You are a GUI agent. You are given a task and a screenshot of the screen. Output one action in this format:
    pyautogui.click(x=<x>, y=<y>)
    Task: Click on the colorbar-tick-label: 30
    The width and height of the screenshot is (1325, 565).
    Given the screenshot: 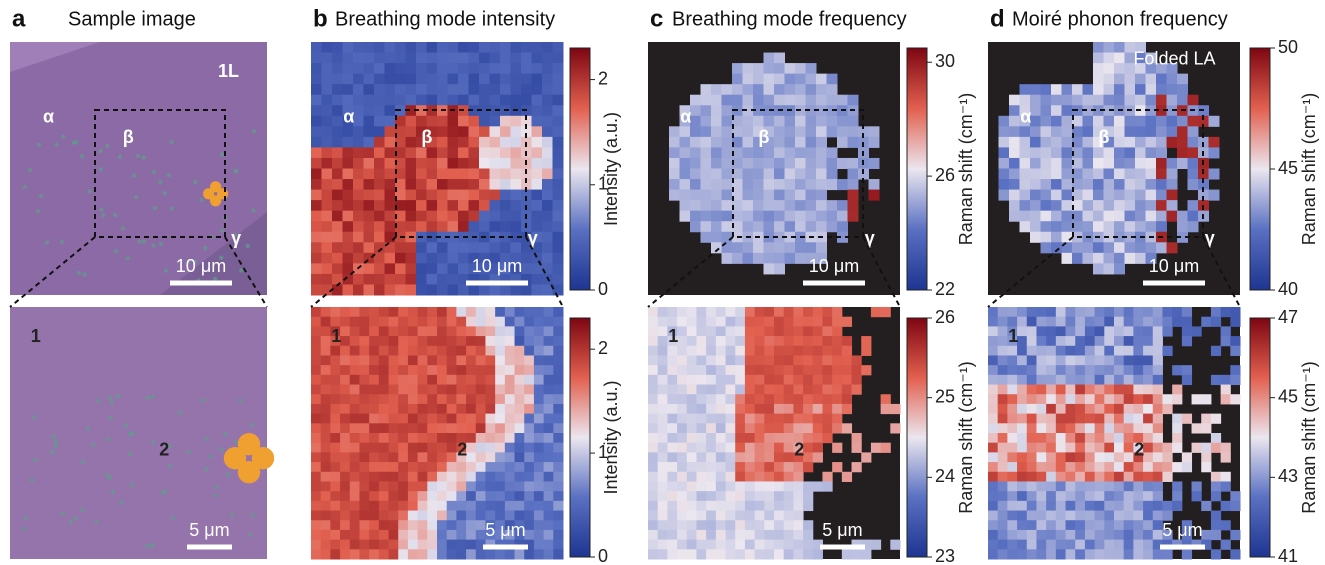 What is the action you would take?
    pyautogui.click(x=945, y=61)
    